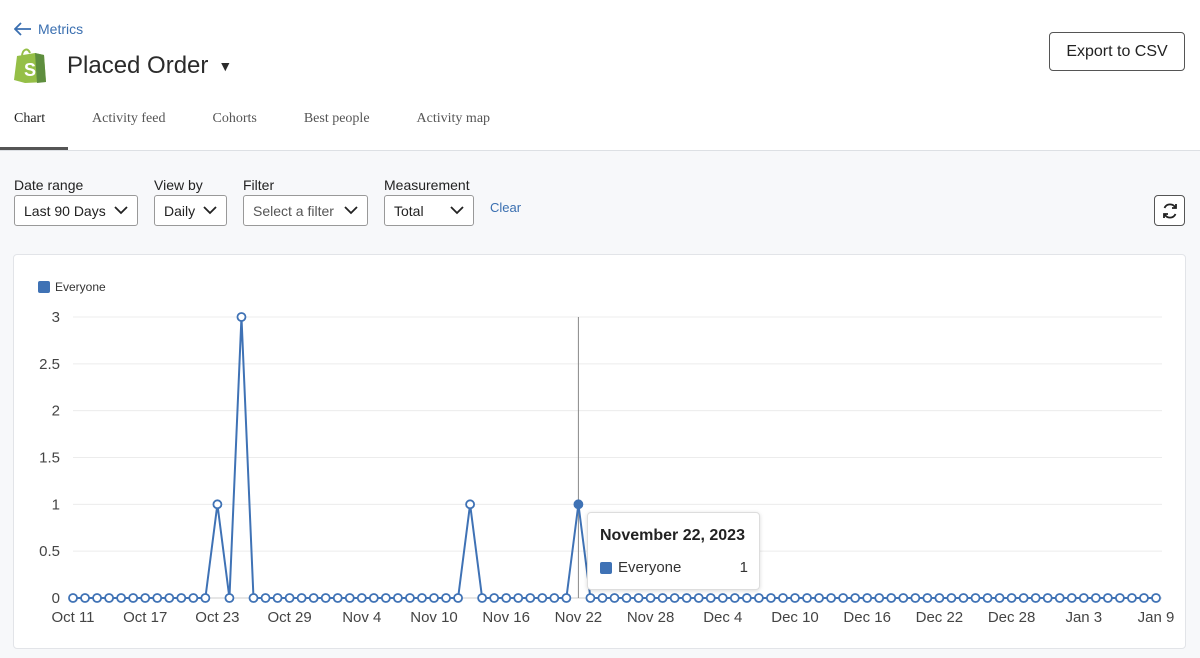 This screenshot has height=658, width=1200. I want to click on metric-selector: Placed Order ▼, so click(149, 66).